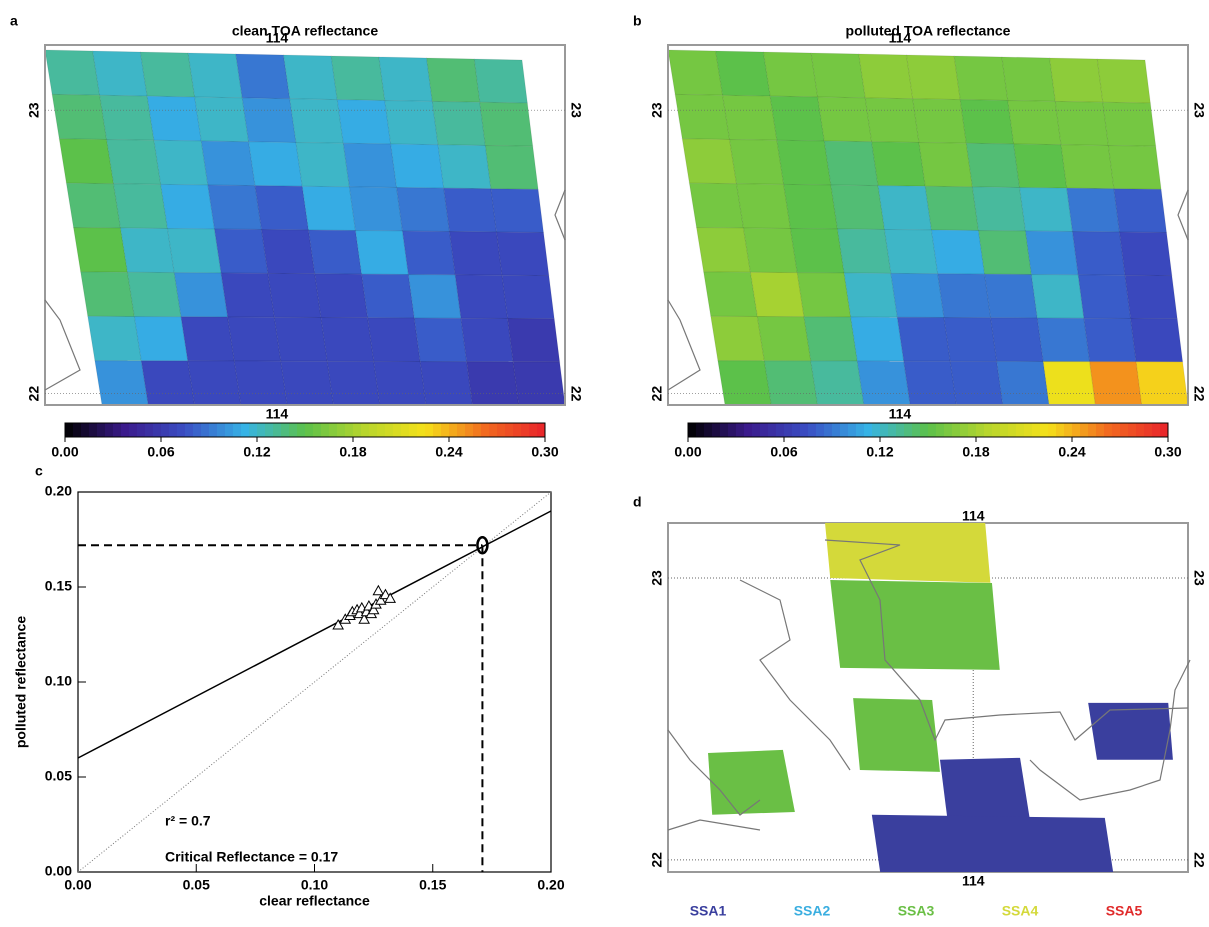 Image resolution: width=1209 pixels, height=927 pixels. What do you see at coordinates (879, 452) in the screenshot?
I see `colorbar-tick-label: 0.12` at bounding box center [879, 452].